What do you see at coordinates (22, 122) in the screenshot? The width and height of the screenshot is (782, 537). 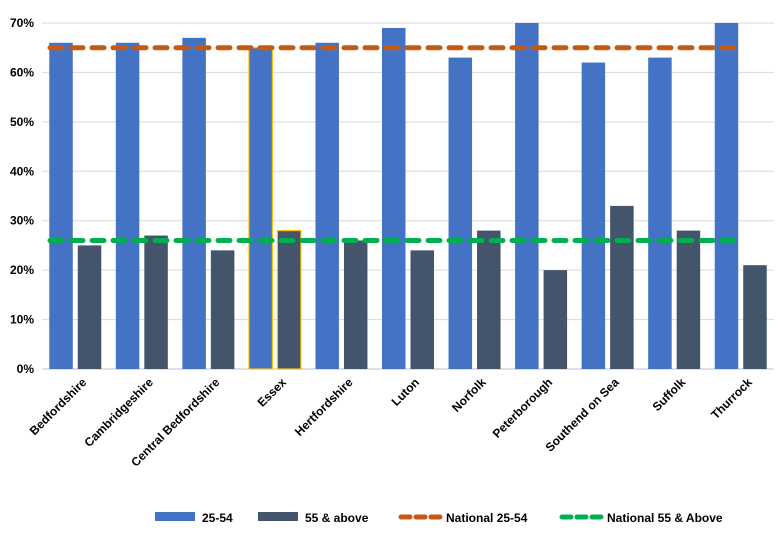 I see `y-tick-label: 50%` at bounding box center [22, 122].